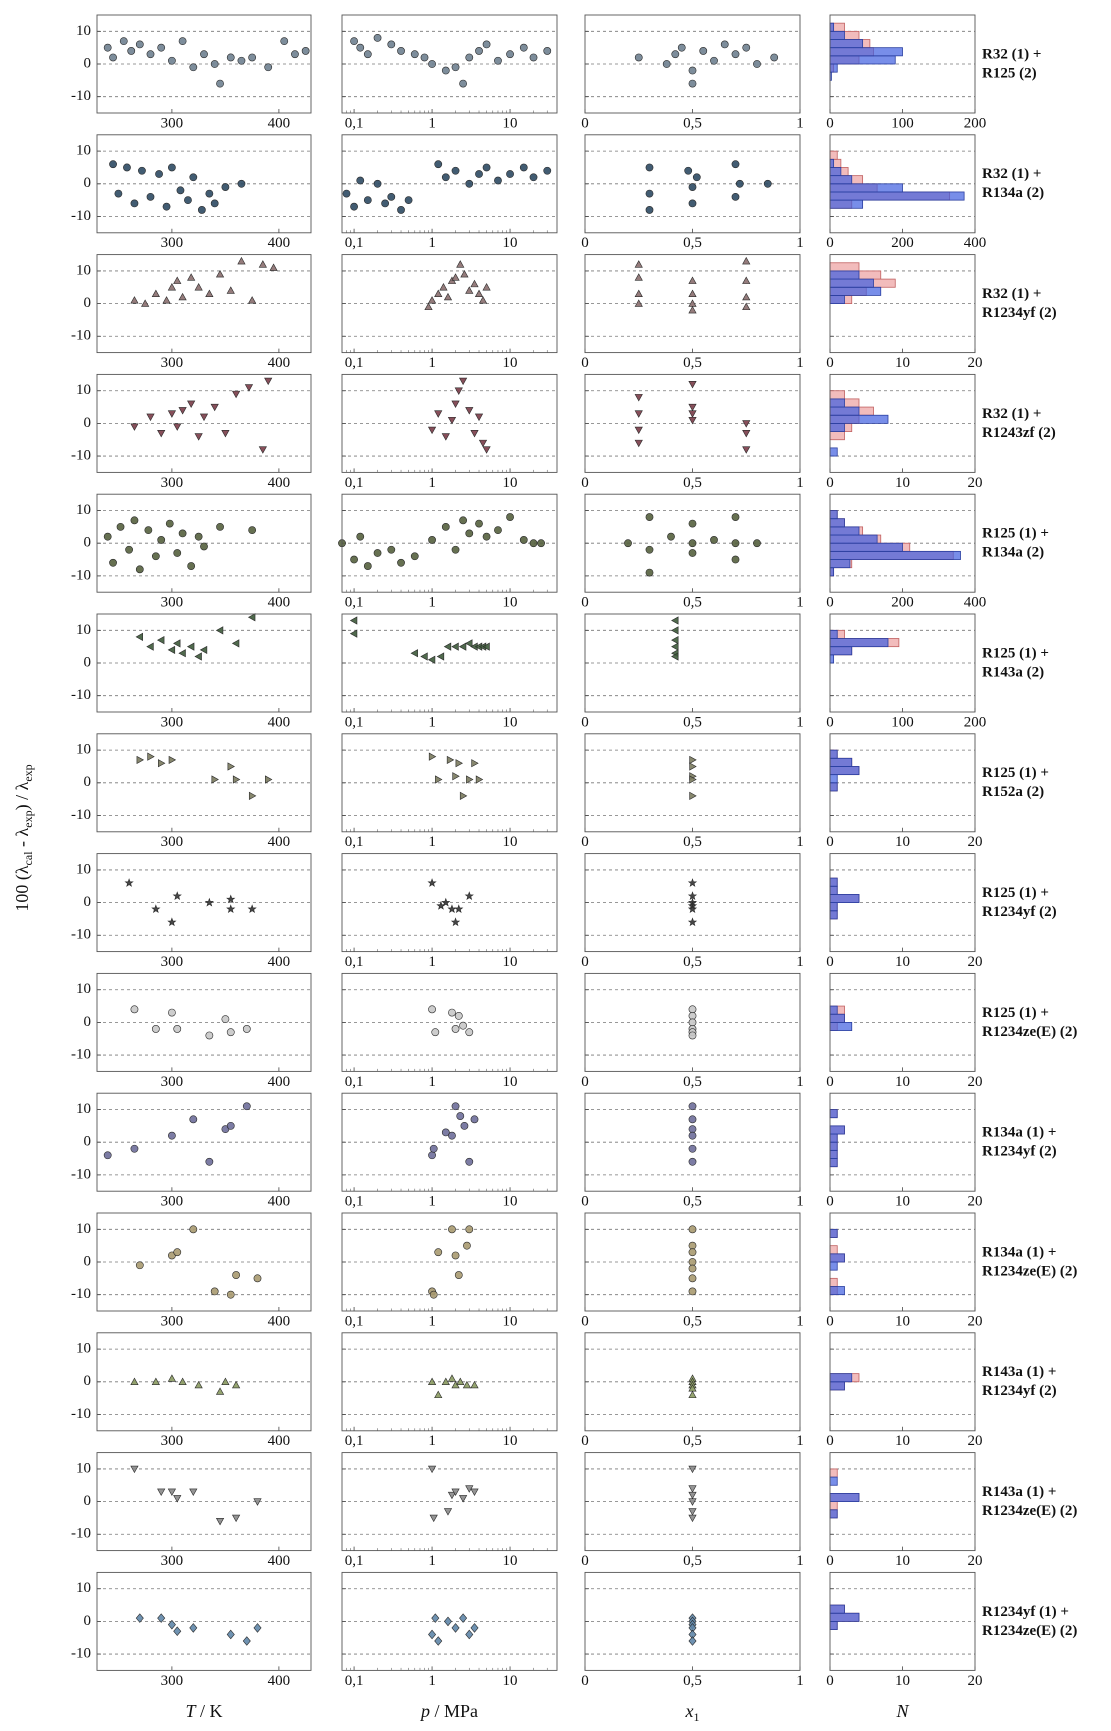 The width and height of the screenshot is (1111, 1731). Describe the element at coordinates (22, 888) in the screenshot. I see `y-axis-label-part: 100 (λ` at that location.